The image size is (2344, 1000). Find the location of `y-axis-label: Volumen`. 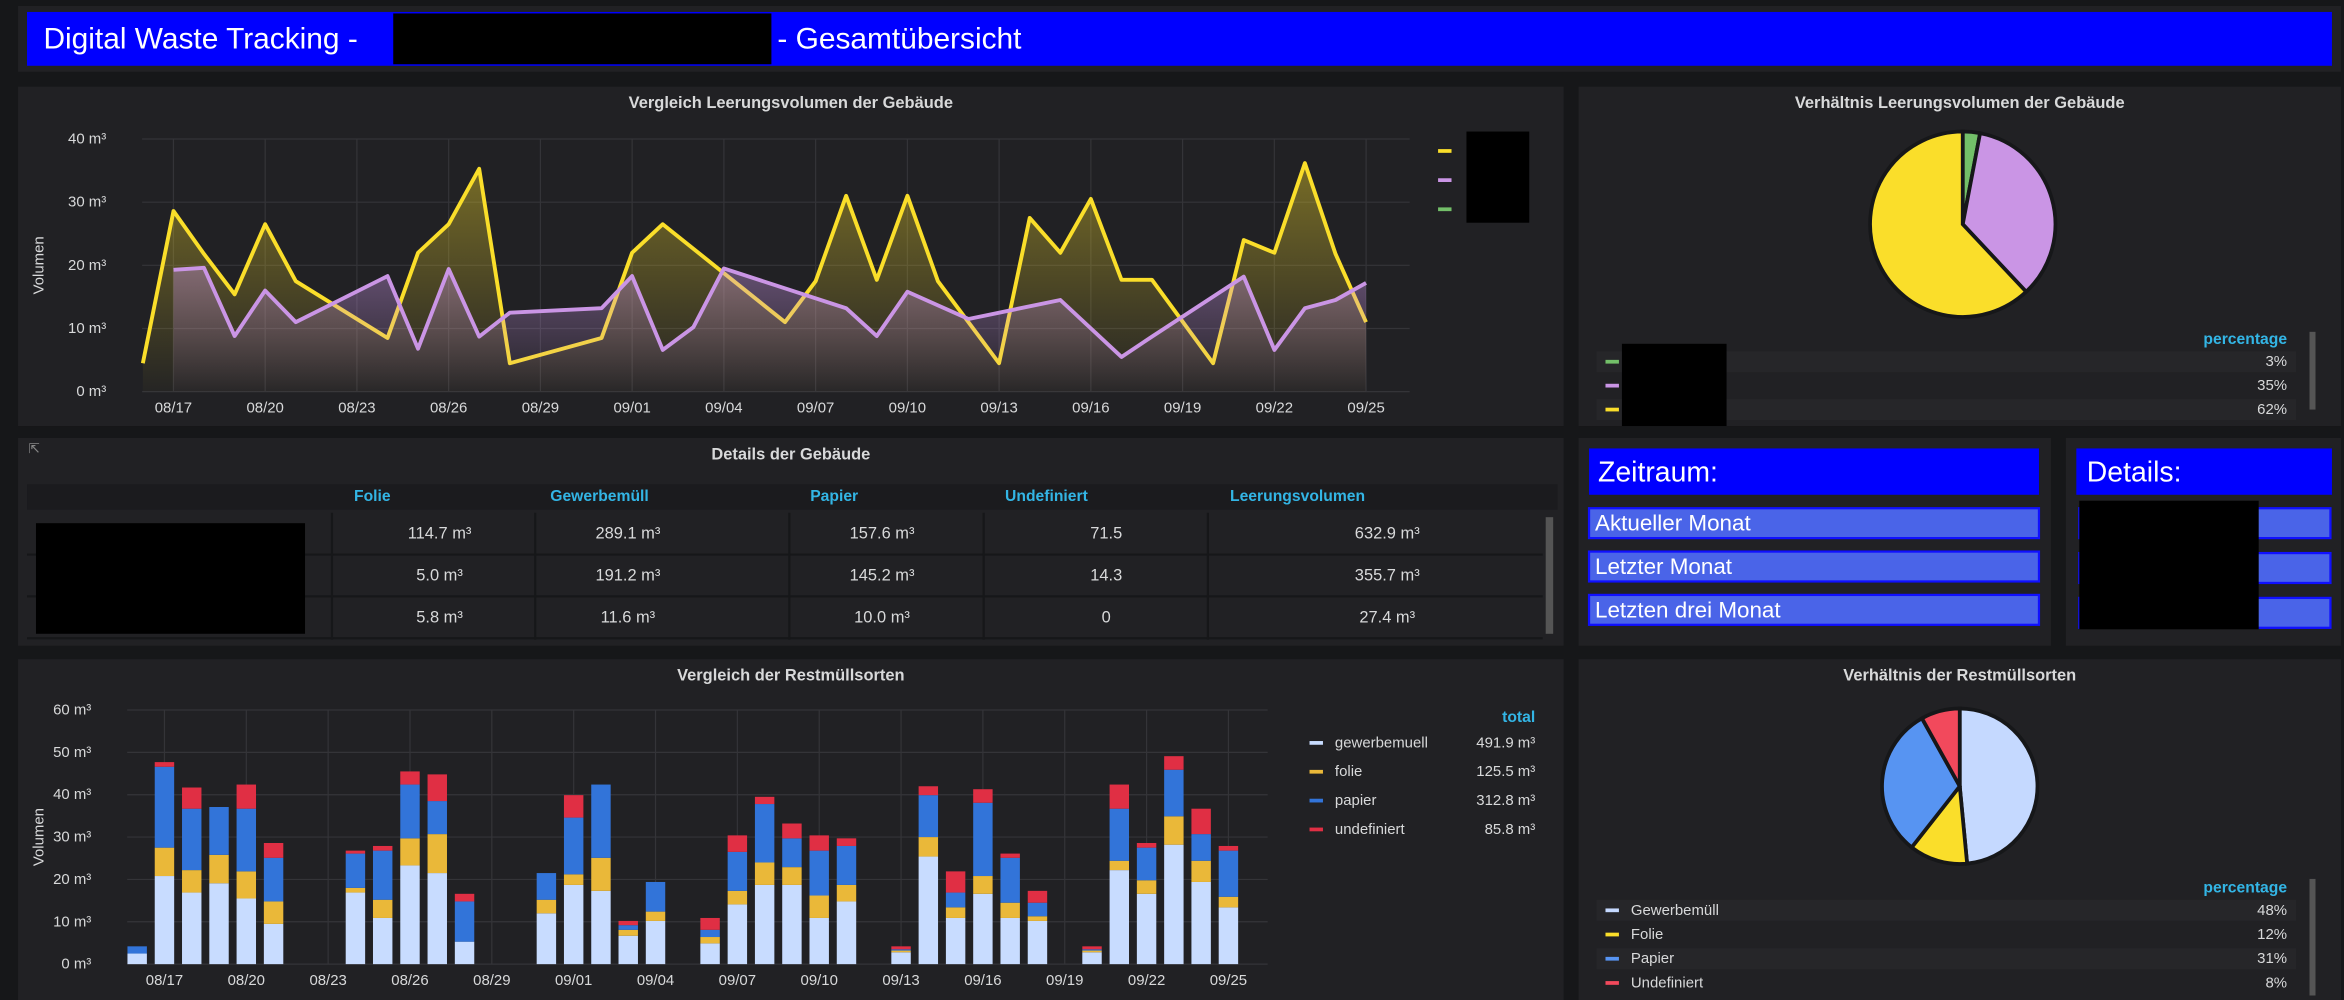

y-axis-label: Volumen is located at coordinates (38, 837).